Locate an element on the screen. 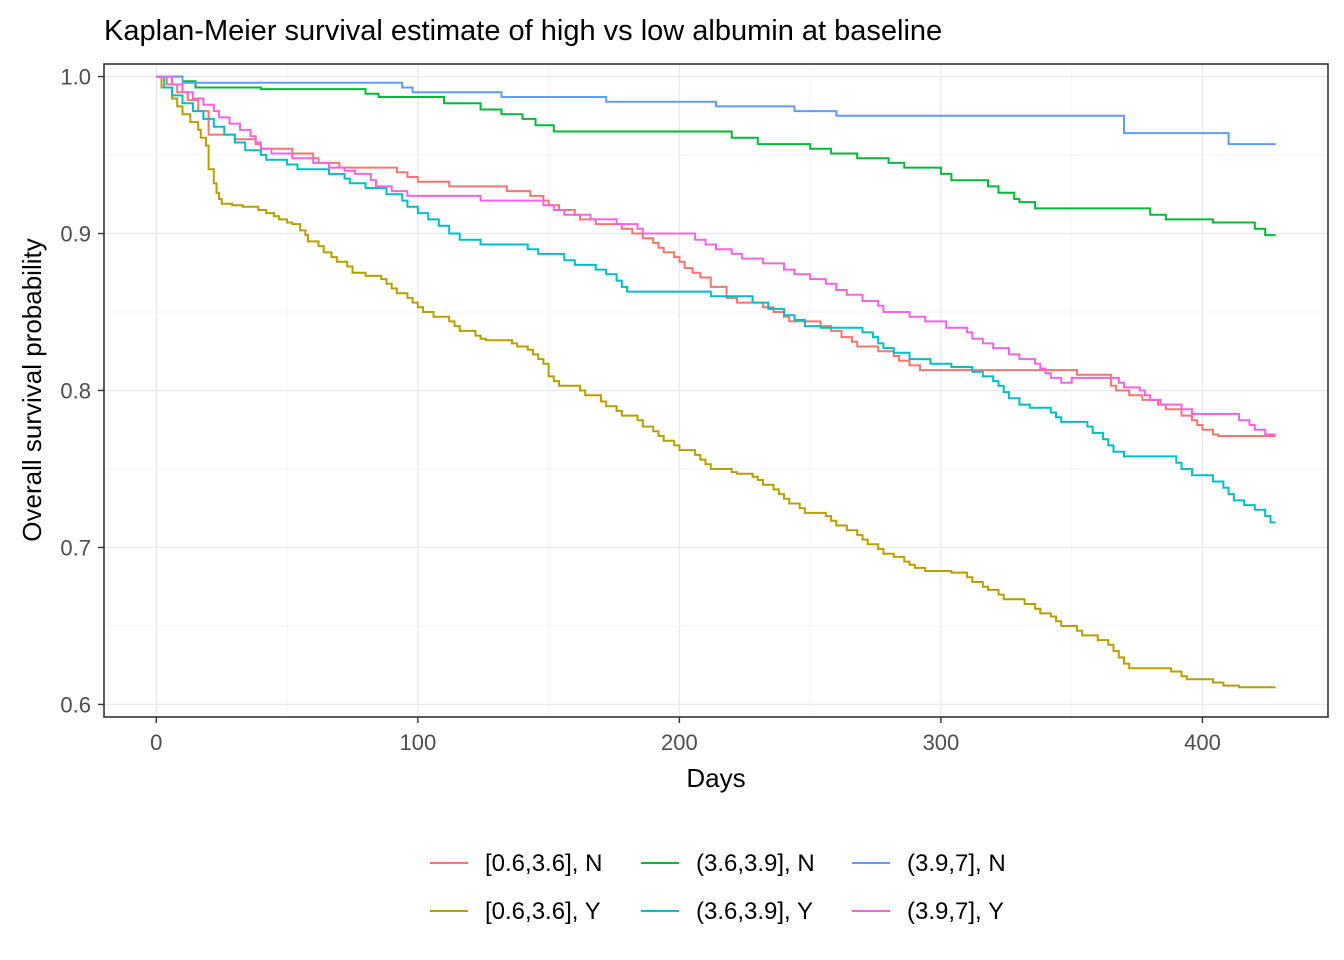  legend-label: (3.9,7], Y is located at coordinates (955, 911).